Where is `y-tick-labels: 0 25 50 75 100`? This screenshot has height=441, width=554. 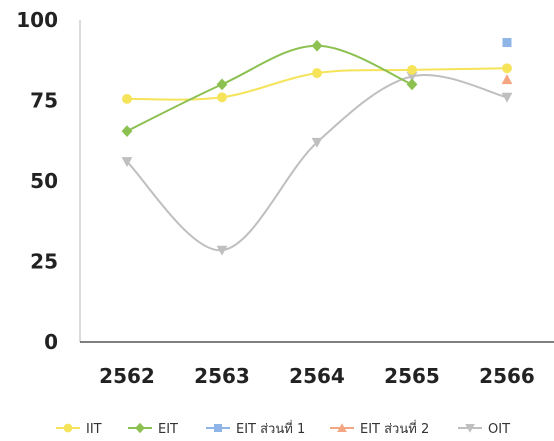
y-tick-labels: 0 25 50 75 100 is located at coordinates (37, 181).